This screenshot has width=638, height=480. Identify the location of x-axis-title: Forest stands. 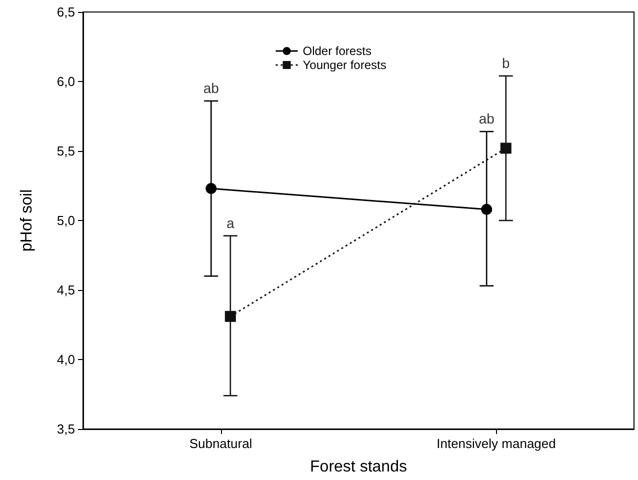
(358, 467).